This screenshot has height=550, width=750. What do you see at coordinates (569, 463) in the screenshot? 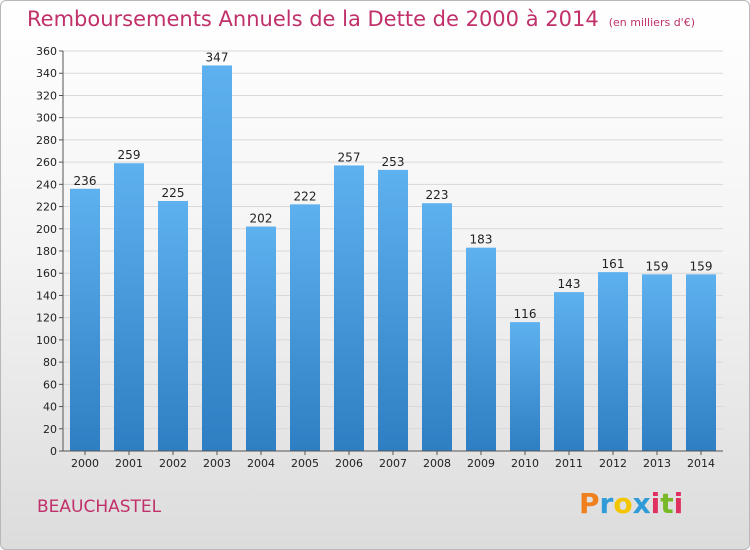
I see `x-tick-label: 2011` at bounding box center [569, 463].